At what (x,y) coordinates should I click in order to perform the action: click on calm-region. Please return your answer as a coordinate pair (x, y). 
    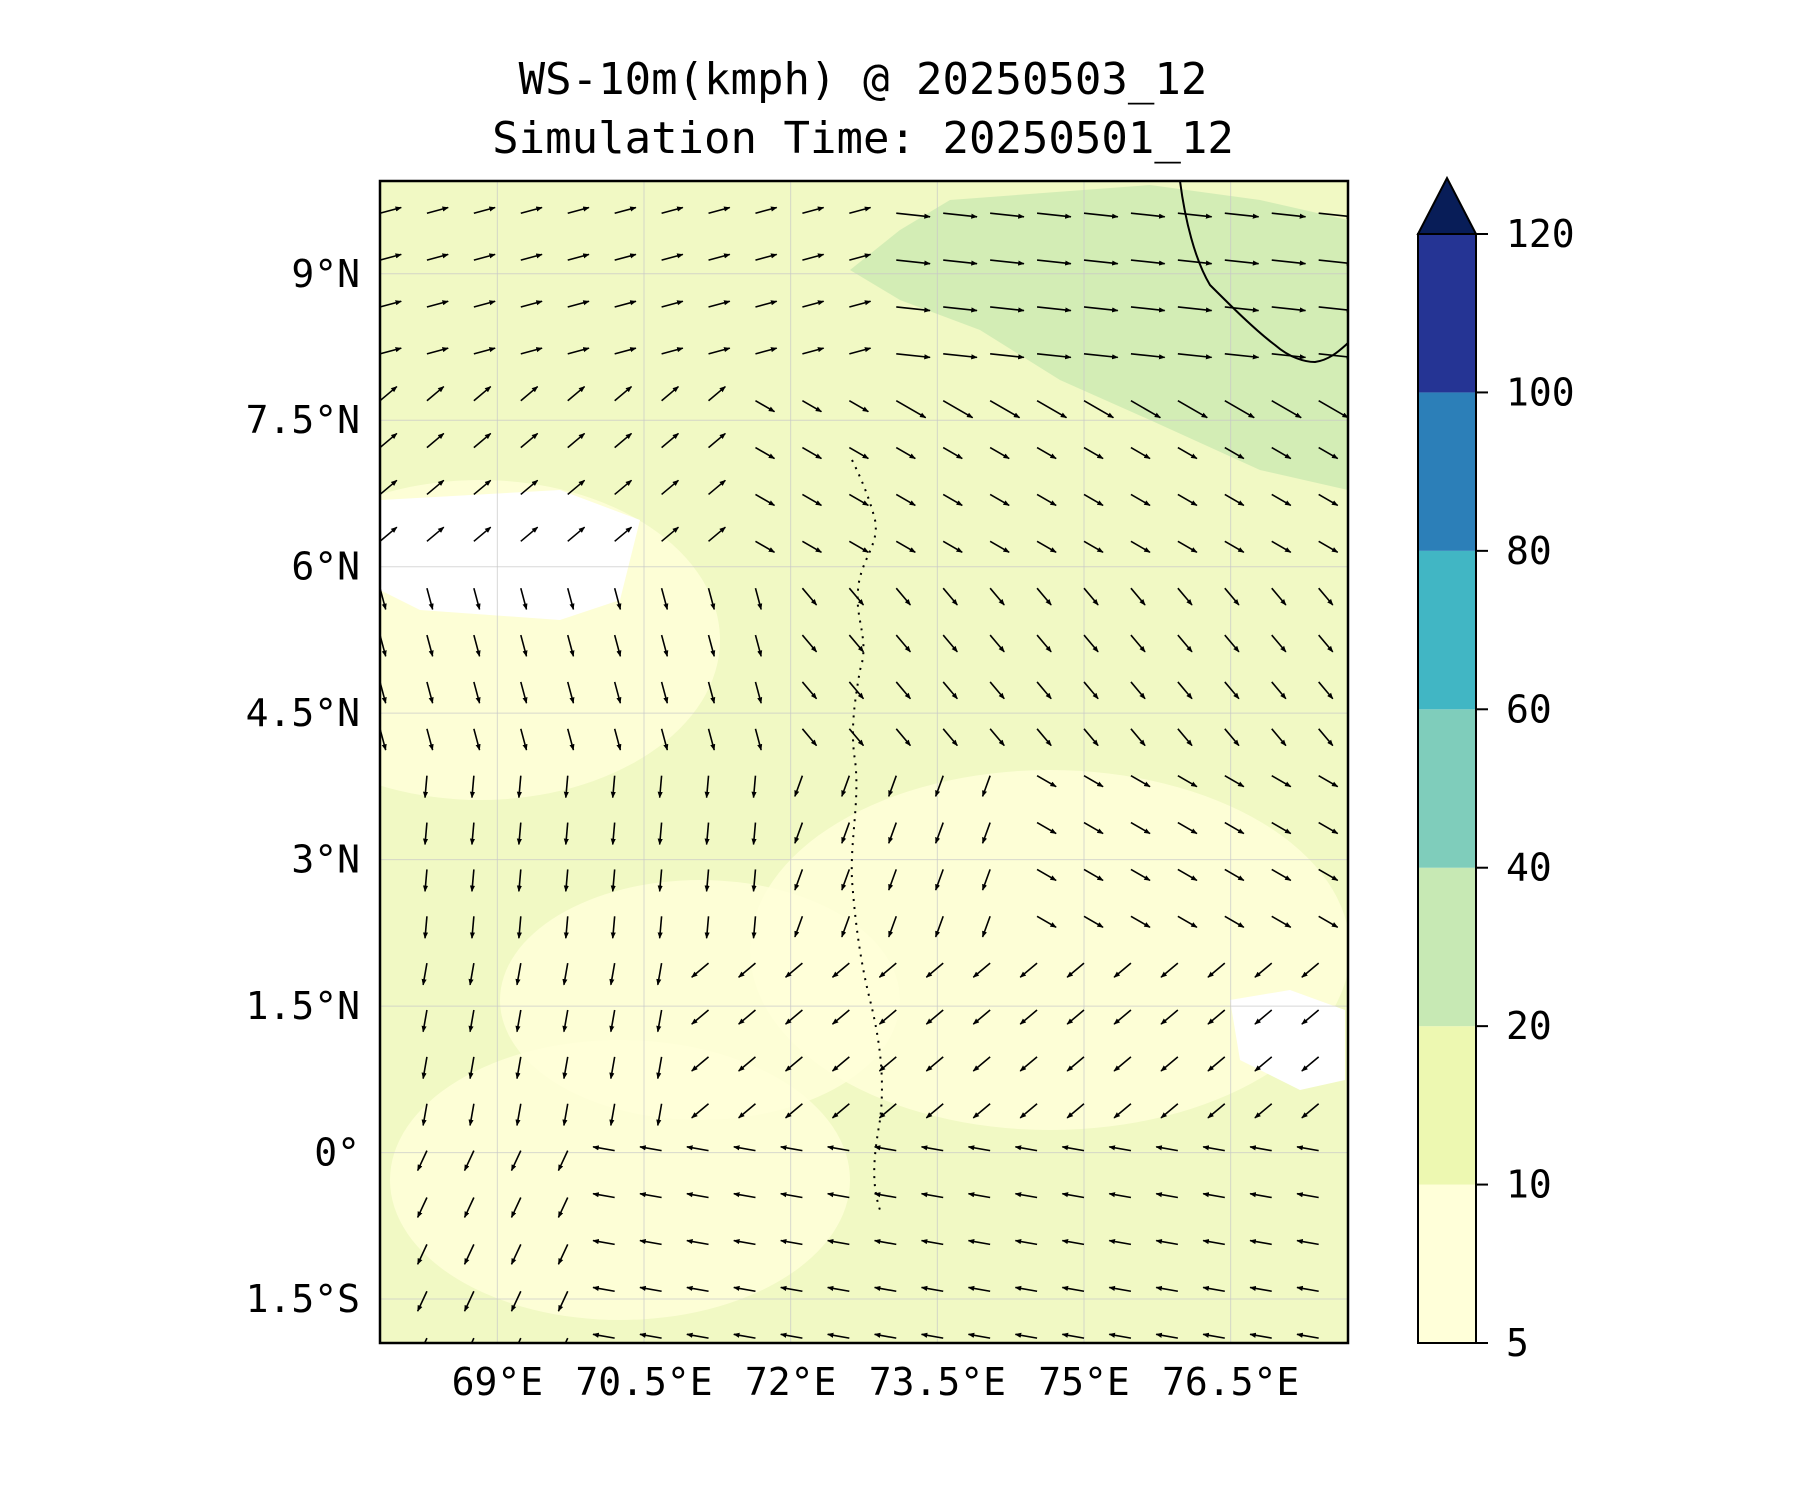
    Looking at the image, I should click on (1287, 1040).